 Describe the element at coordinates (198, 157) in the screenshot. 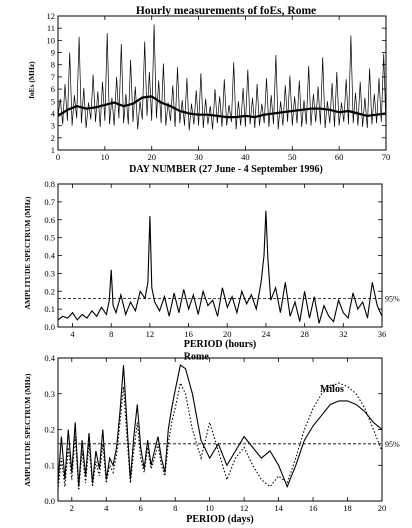

I see `x-tick-label: 30` at that location.